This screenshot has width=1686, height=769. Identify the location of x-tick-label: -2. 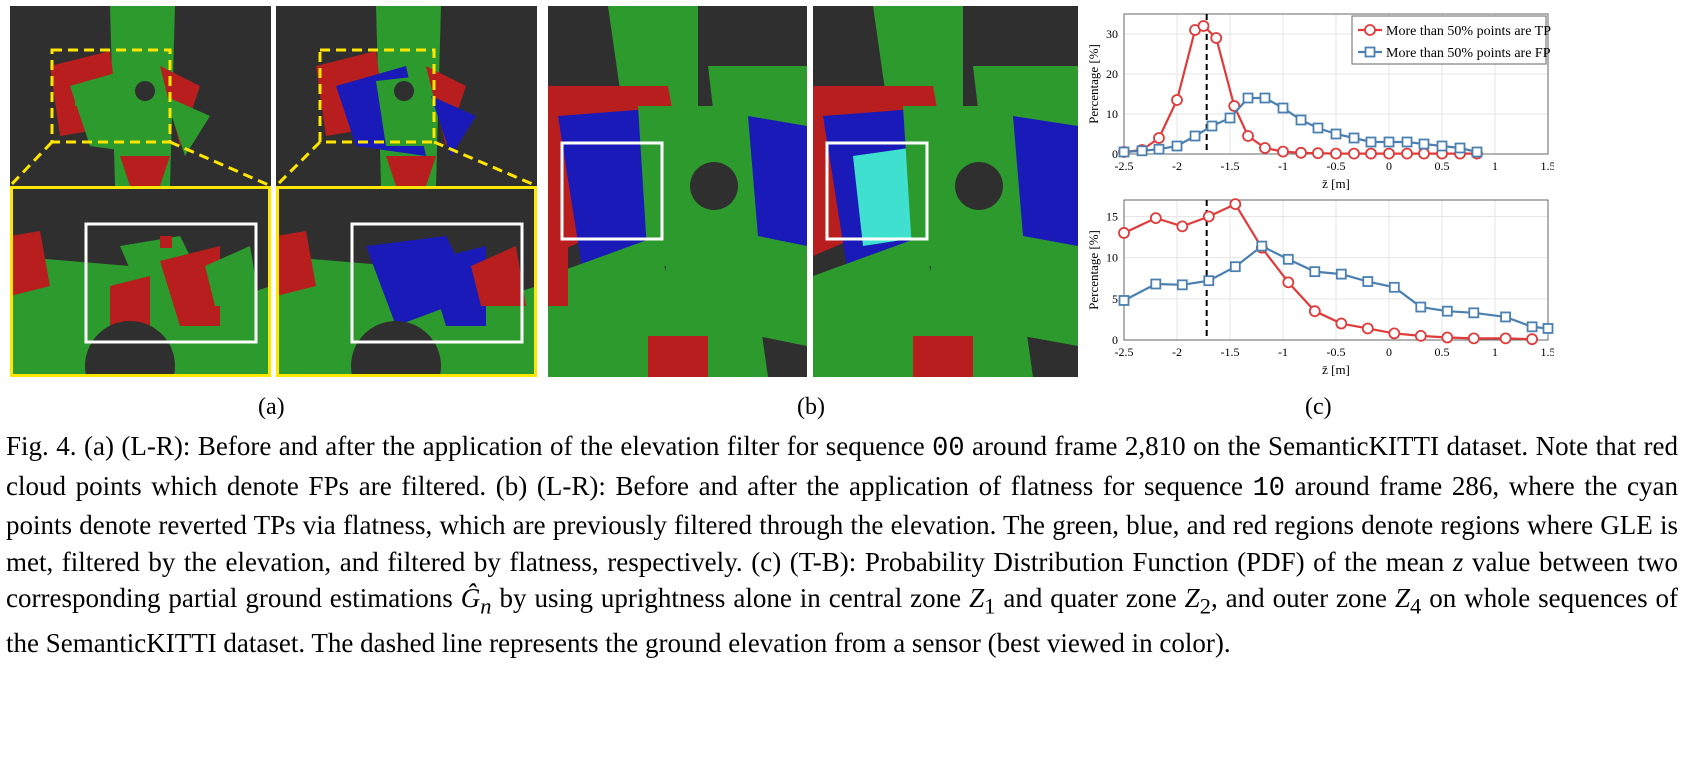
(1177, 166).